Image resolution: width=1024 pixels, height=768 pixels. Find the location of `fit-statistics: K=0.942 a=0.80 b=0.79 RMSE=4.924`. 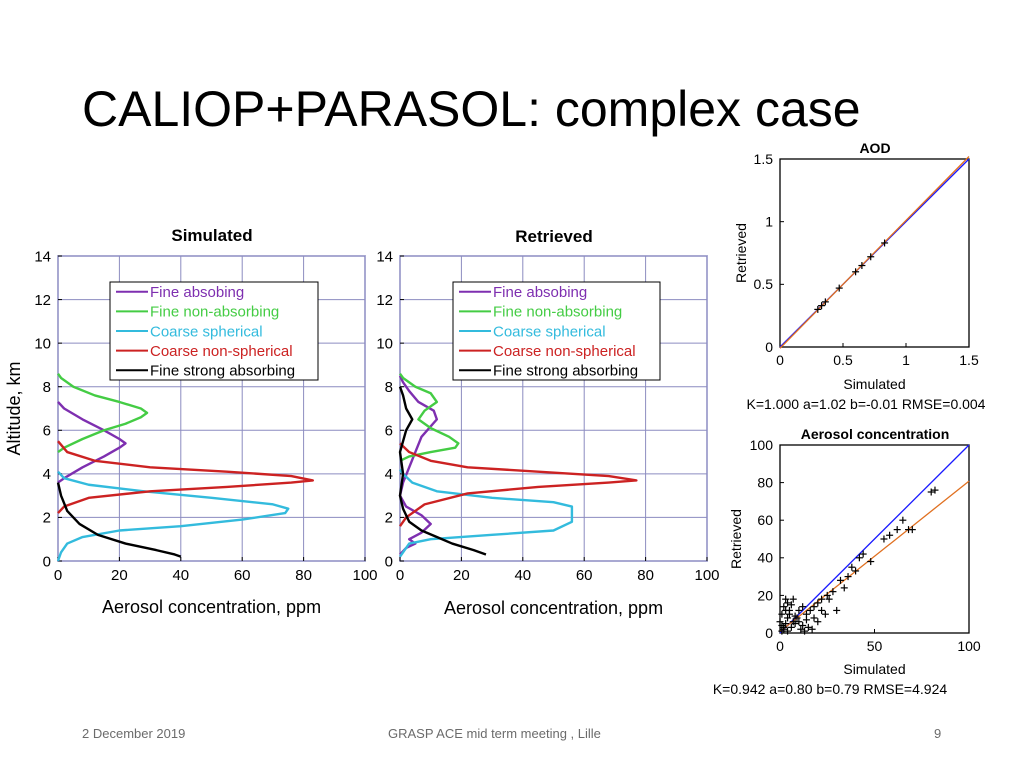

fit-statistics: K=0.942 a=0.80 b=0.79 RMSE=4.924 is located at coordinates (830, 689).